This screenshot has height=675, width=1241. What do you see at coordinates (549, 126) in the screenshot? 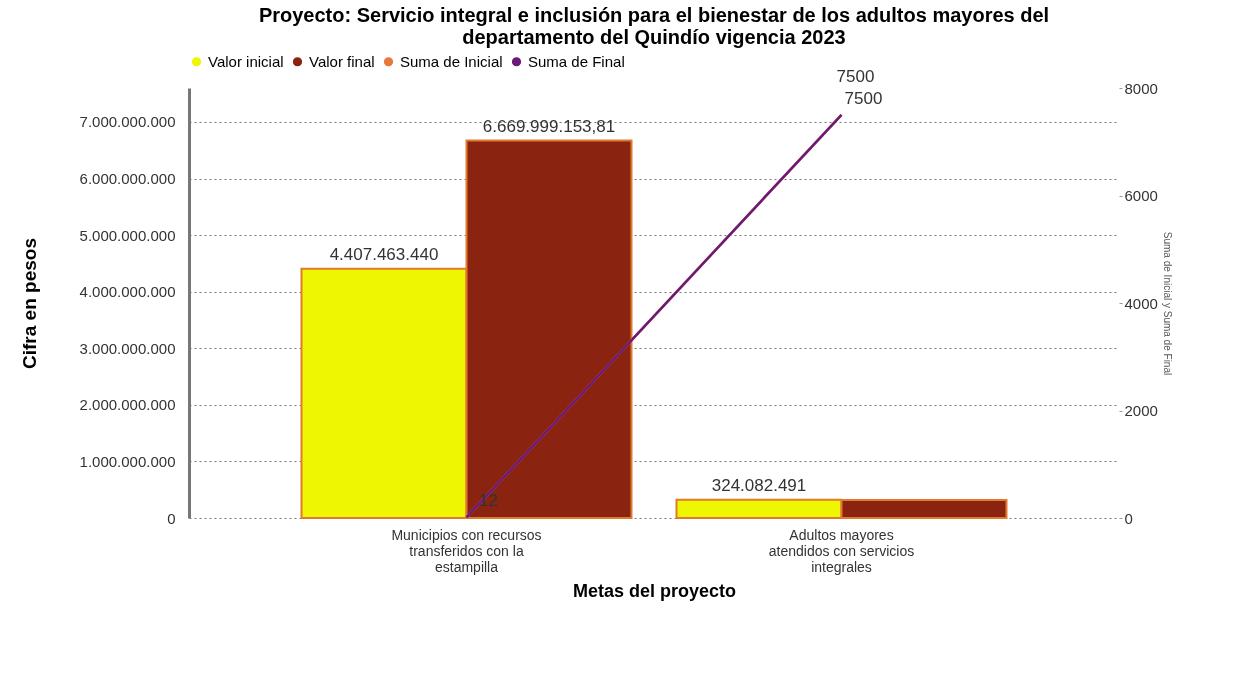
I see `data-label: 6.669.999.153,81` at bounding box center [549, 126].